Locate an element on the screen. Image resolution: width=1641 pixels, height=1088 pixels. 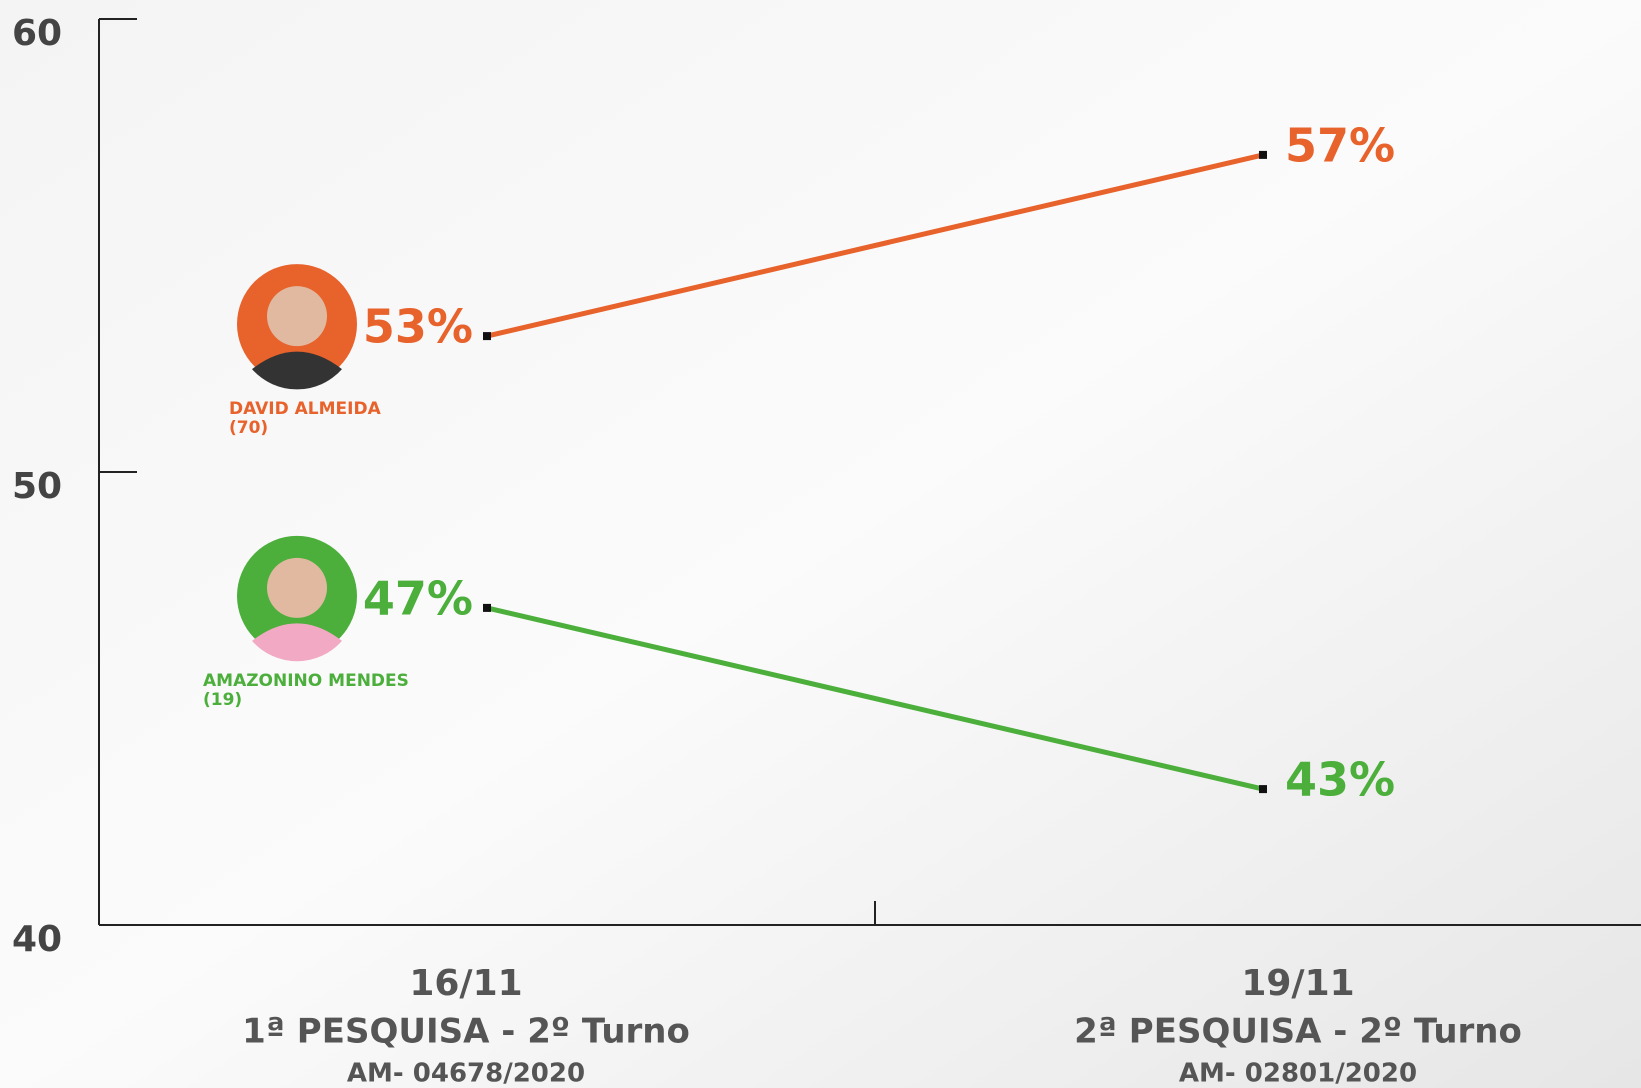
x-tick-label: 19/11 is located at coordinates (1297, 983).